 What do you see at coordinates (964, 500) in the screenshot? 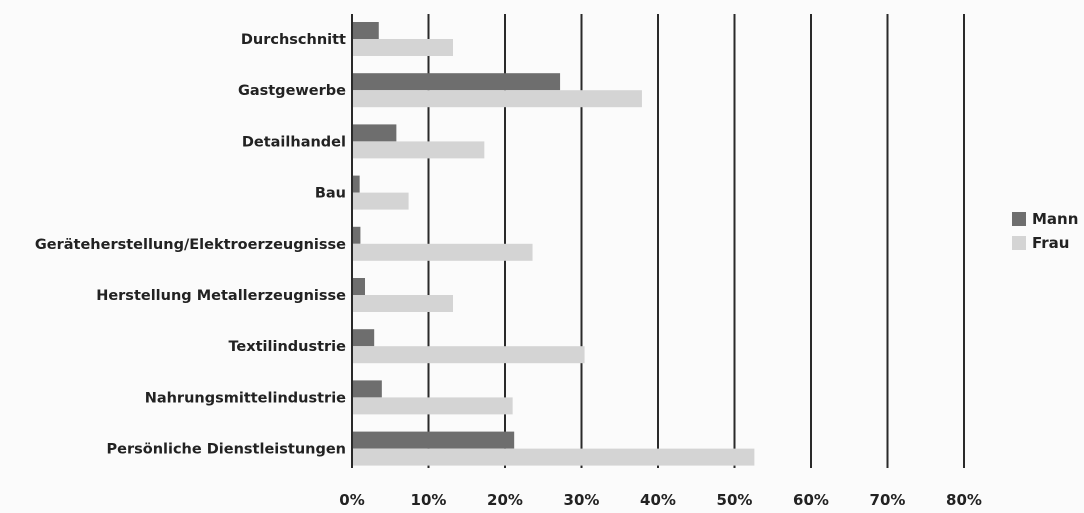
I see `x-tick-label: 80%` at bounding box center [964, 500].